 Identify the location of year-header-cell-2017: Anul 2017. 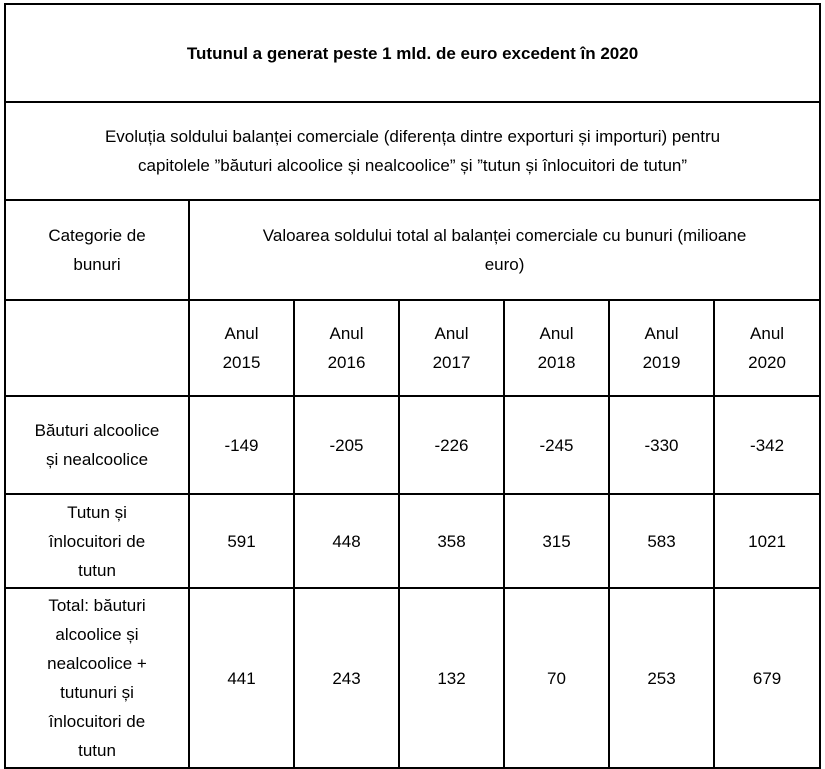
(451, 348).